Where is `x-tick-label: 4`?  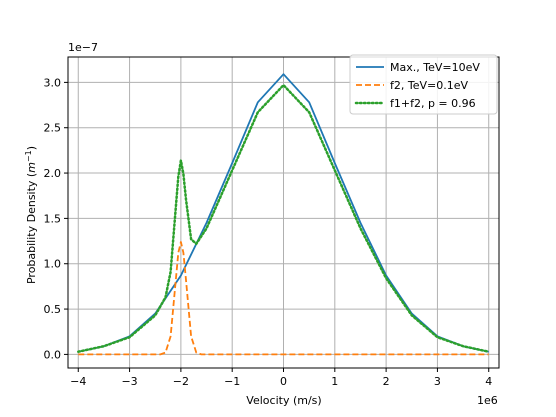
x-tick-label: 4 is located at coordinates (488, 381).